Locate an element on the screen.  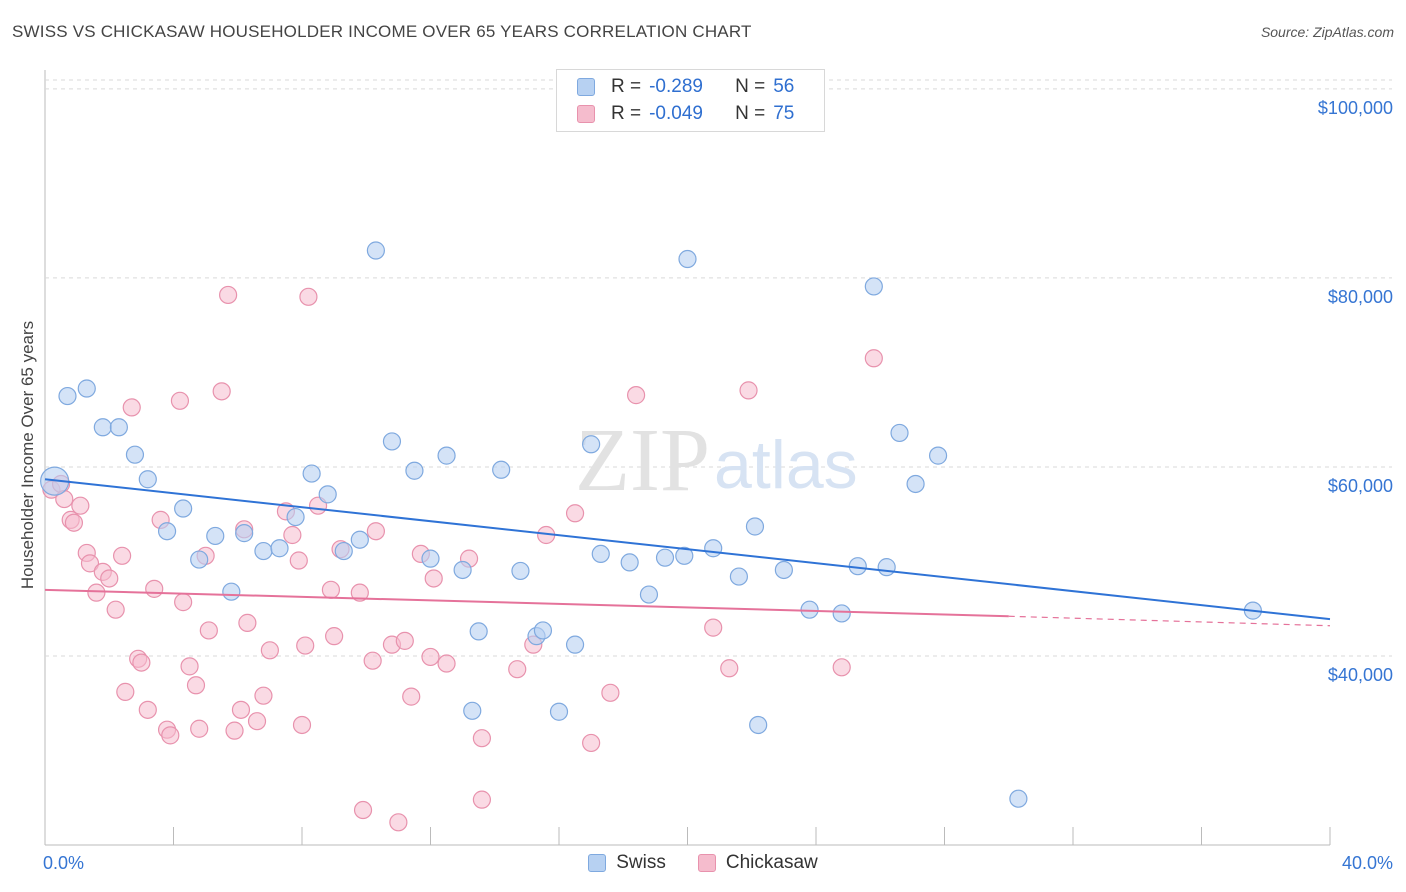
swiss-n-value: 56 is located at coordinates (784, 86).